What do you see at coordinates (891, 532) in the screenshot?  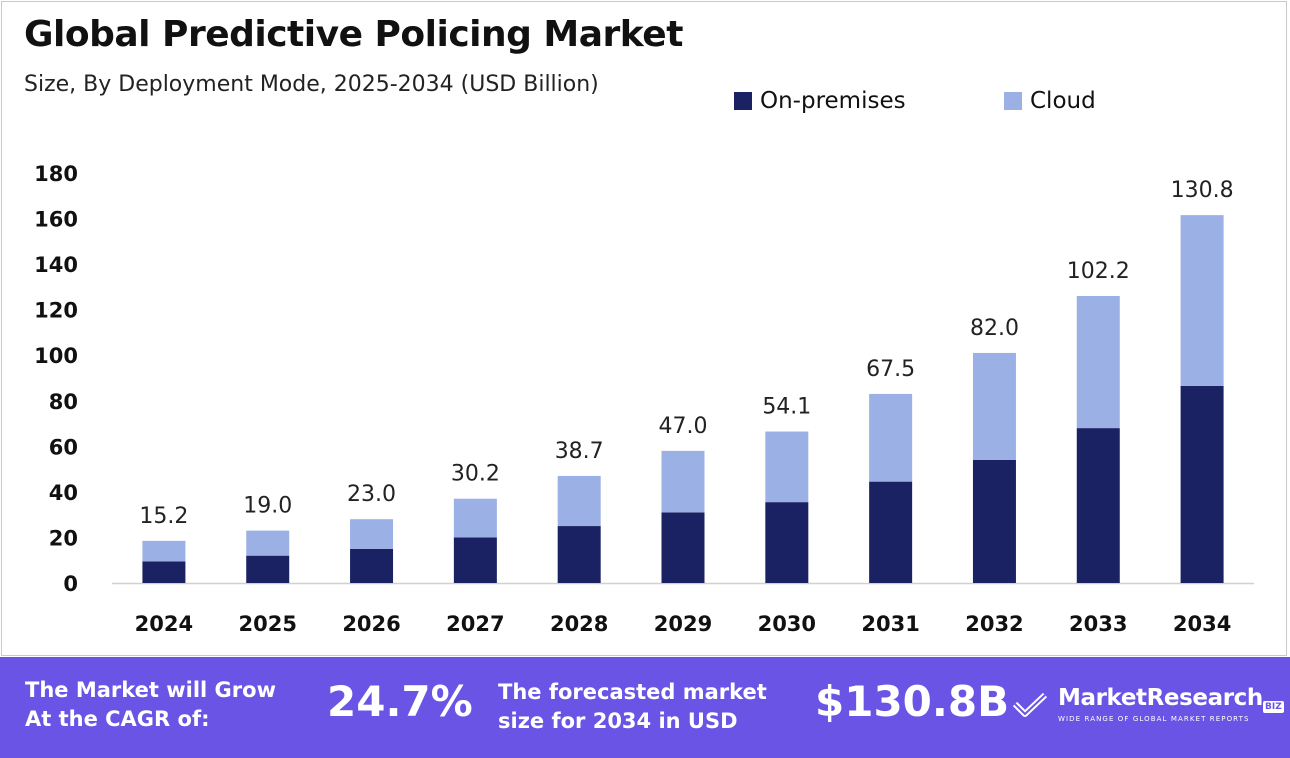 I see `bar-on-premises-2031` at bounding box center [891, 532].